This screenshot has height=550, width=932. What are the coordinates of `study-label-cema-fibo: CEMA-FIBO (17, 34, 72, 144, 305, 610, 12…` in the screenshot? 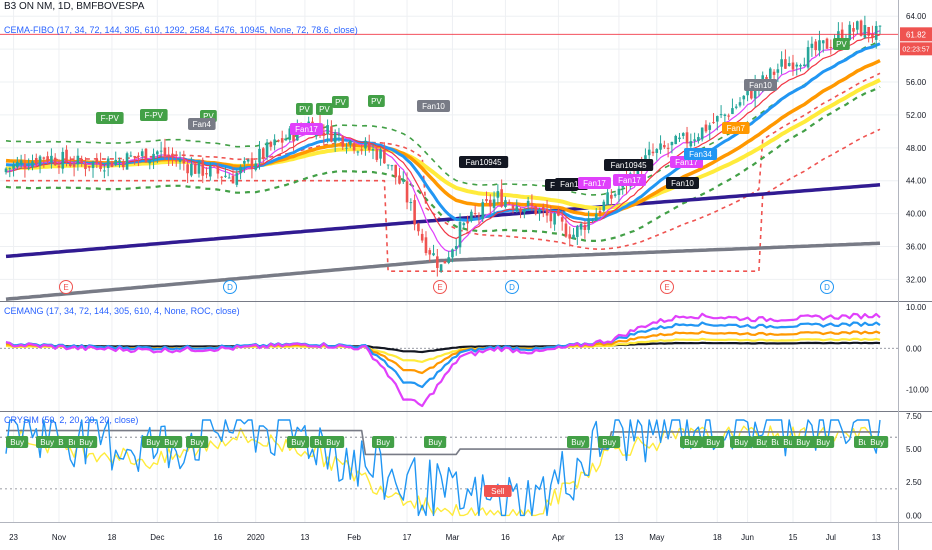 It's located at (181, 30).